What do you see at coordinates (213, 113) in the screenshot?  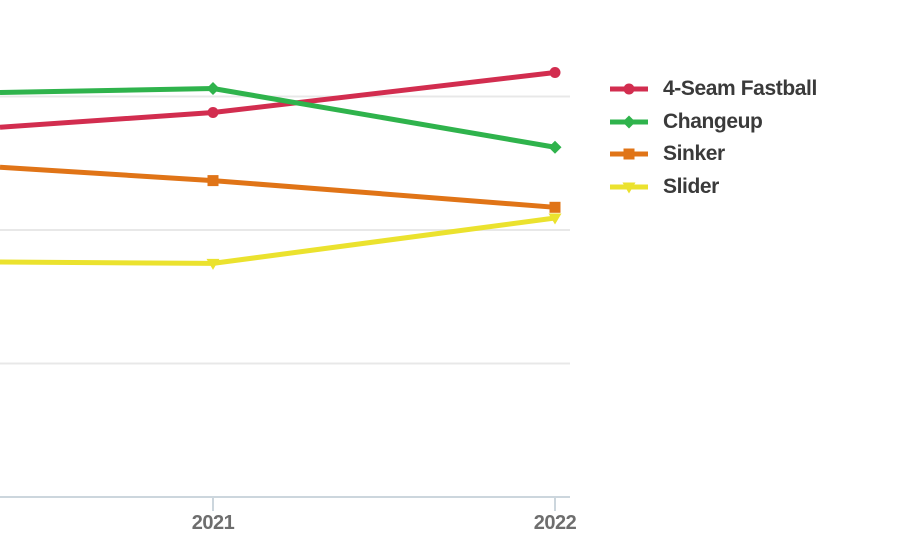 I see `marker-4-seam-fastball-2021` at bounding box center [213, 113].